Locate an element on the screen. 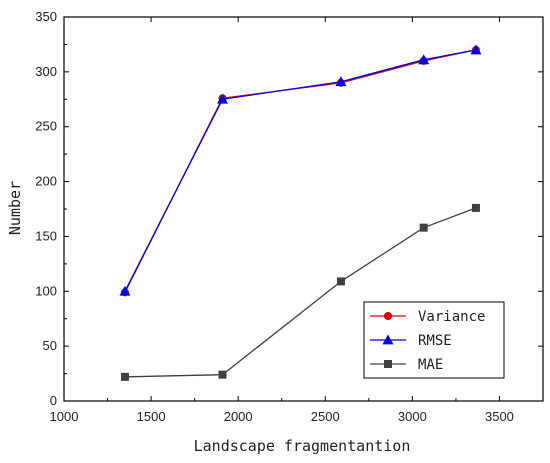 Image resolution: width=550 pixels, height=463 pixels. x-tick-label: 2000 is located at coordinates (238, 416).